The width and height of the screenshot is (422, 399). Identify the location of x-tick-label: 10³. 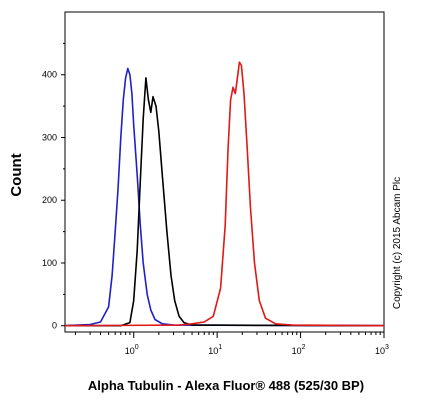
(382, 350).